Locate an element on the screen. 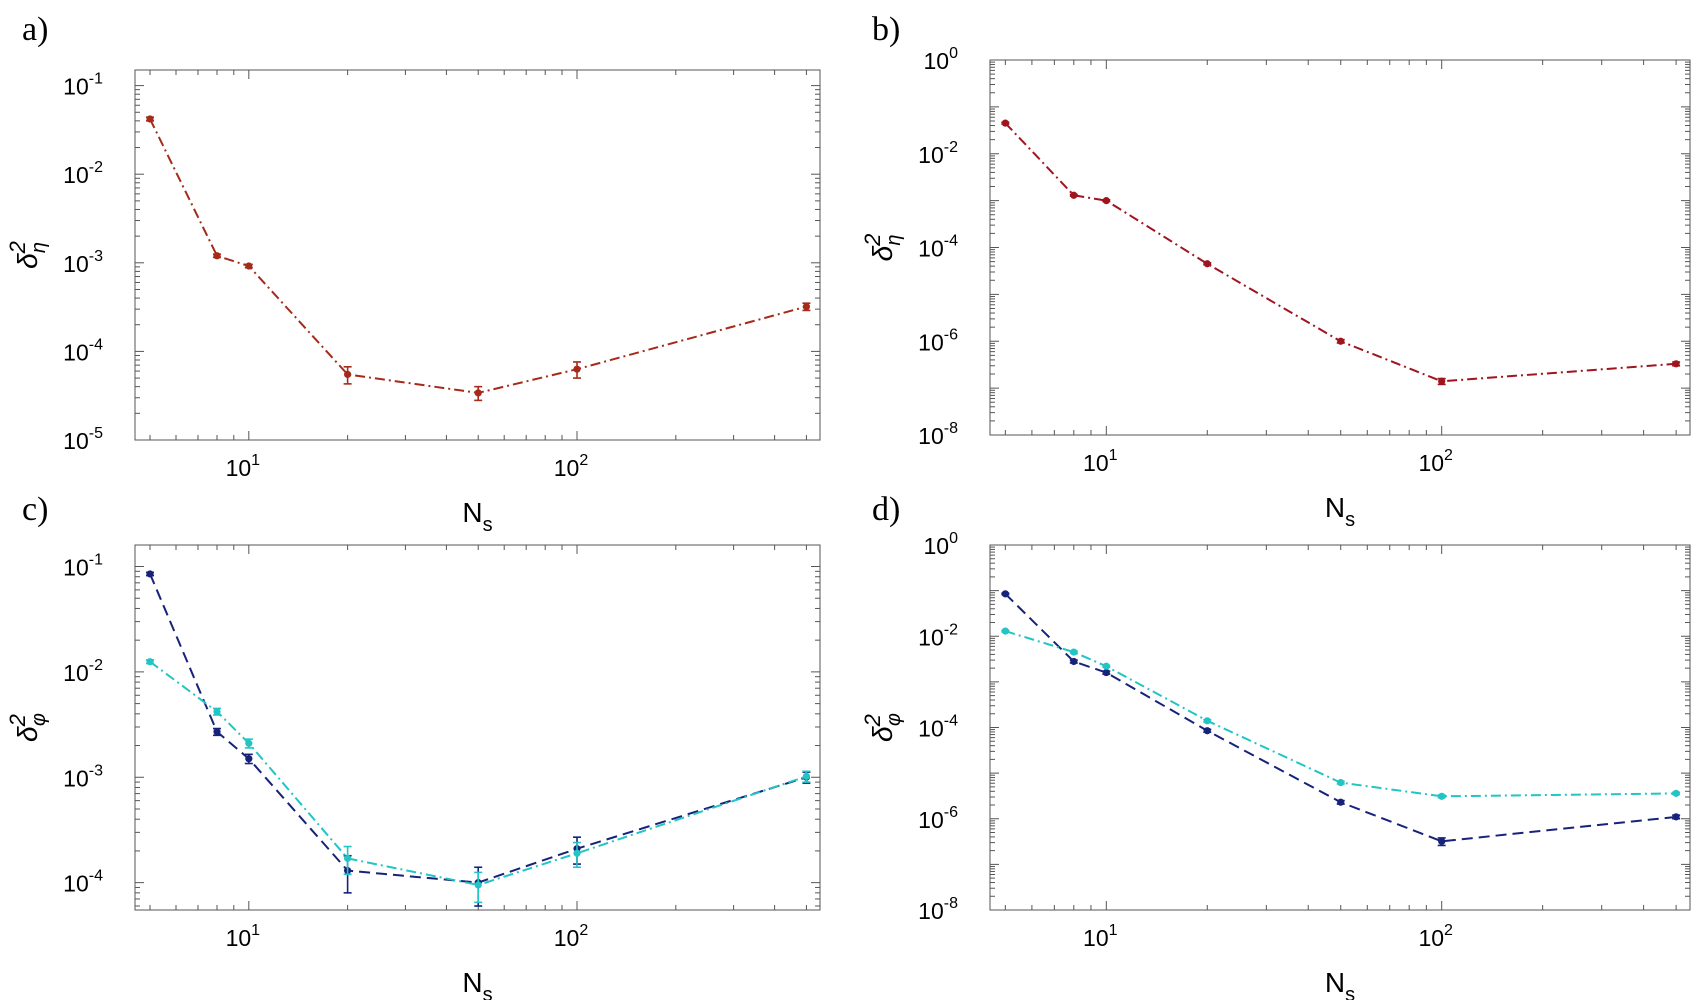 This screenshot has width=1700, height=1005. panel-label: d) is located at coordinates (886, 509).